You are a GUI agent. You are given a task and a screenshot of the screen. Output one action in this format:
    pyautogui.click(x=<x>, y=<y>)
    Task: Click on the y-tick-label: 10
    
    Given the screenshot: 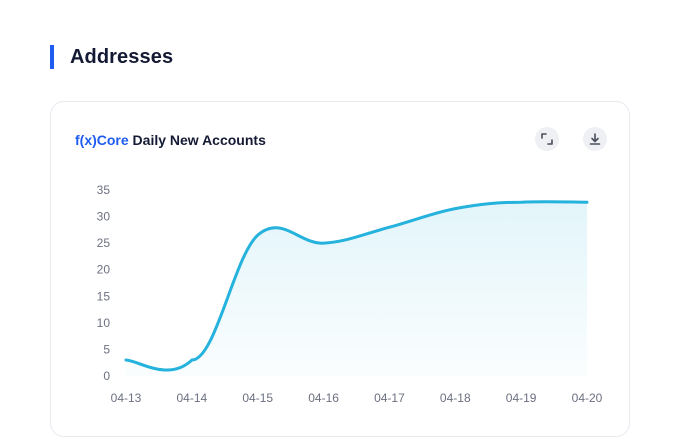 What is the action you would take?
    pyautogui.click(x=104, y=323)
    